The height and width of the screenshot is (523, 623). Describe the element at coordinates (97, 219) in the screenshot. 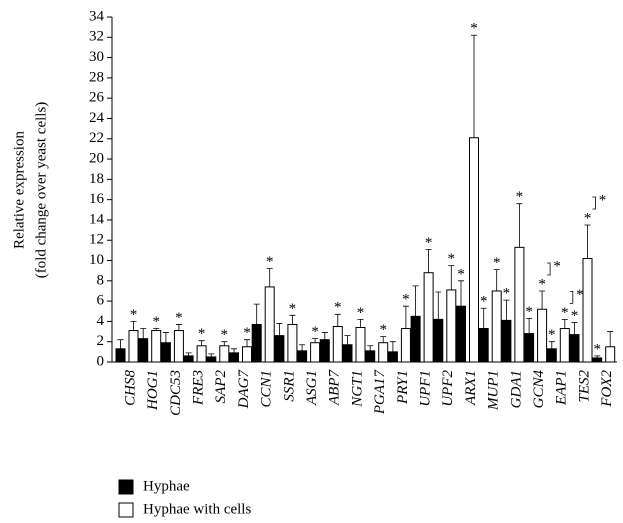

I see `y-tick-label: 14` at that location.